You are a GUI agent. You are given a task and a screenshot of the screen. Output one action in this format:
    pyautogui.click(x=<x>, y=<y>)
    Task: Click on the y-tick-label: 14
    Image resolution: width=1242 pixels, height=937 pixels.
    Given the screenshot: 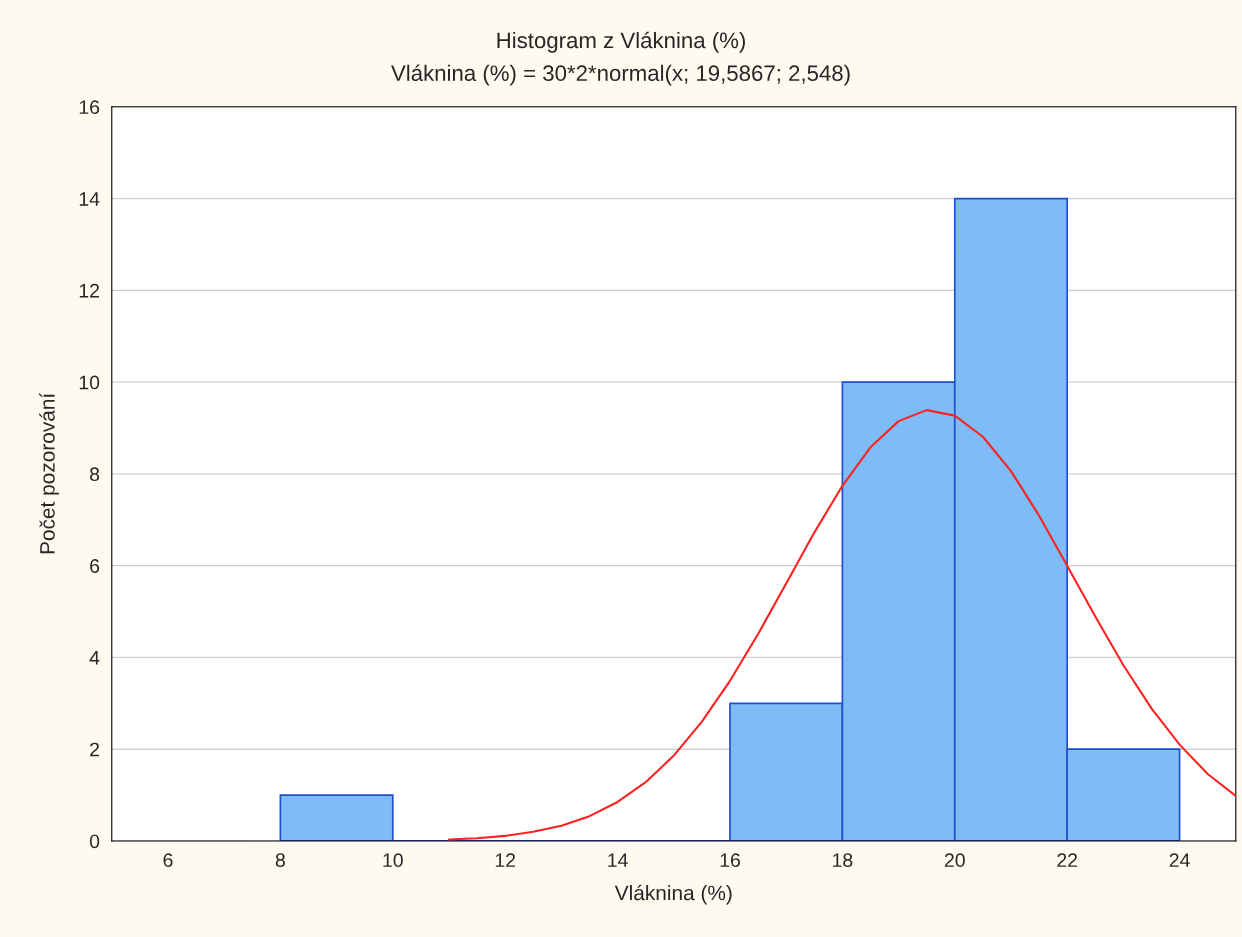 What is the action you would take?
    pyautogui.click(x=89, y=199)
    